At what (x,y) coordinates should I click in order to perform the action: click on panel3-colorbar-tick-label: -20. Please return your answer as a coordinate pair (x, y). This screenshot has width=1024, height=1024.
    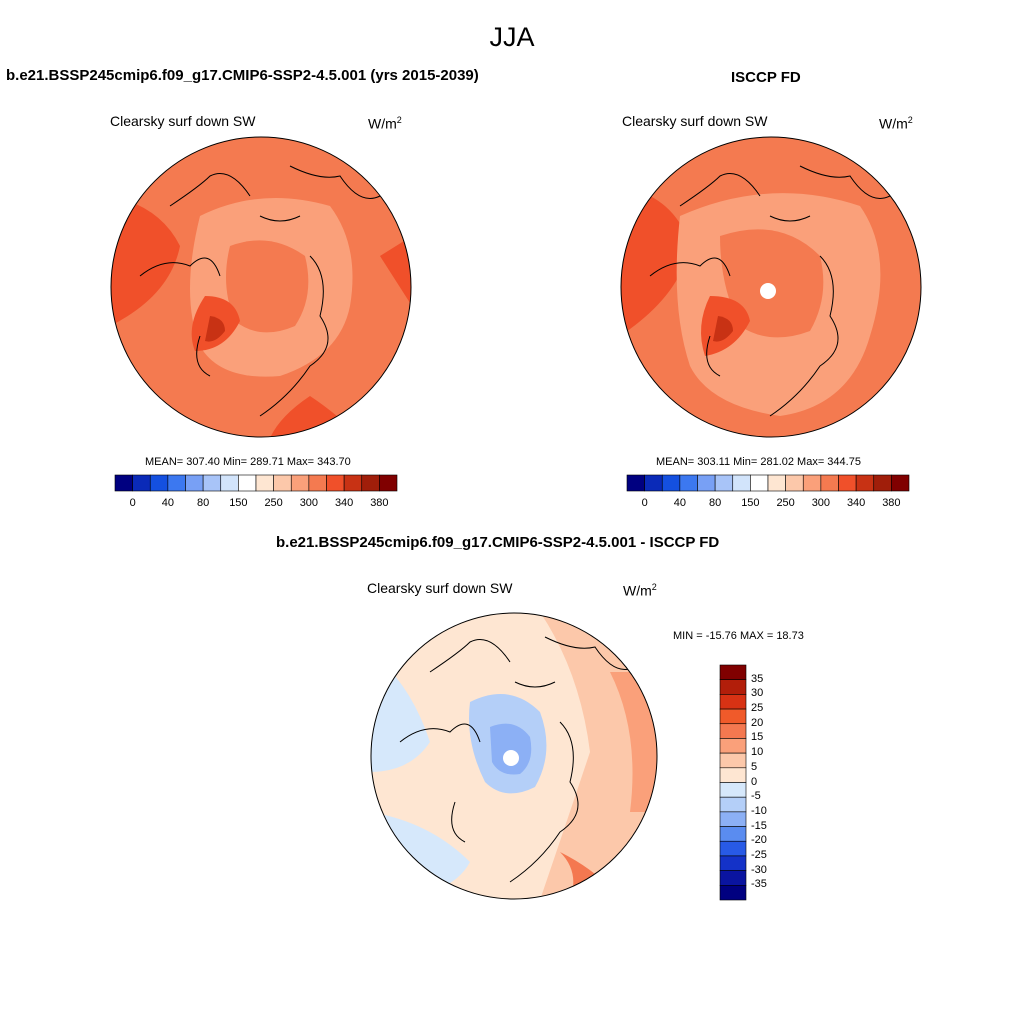
    Looking at the image, I should click on (759, 840).